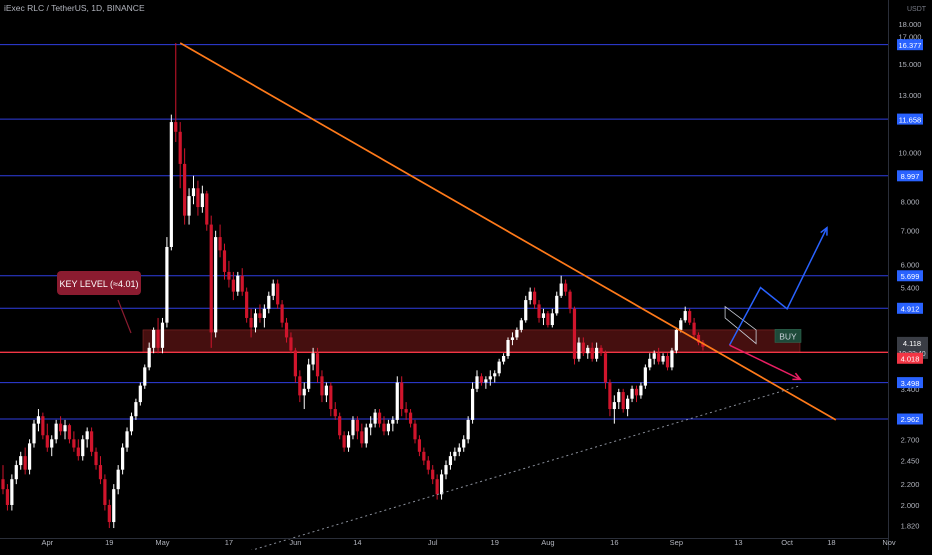  I want to click on time-tick-label: 17, so click(229, 542).